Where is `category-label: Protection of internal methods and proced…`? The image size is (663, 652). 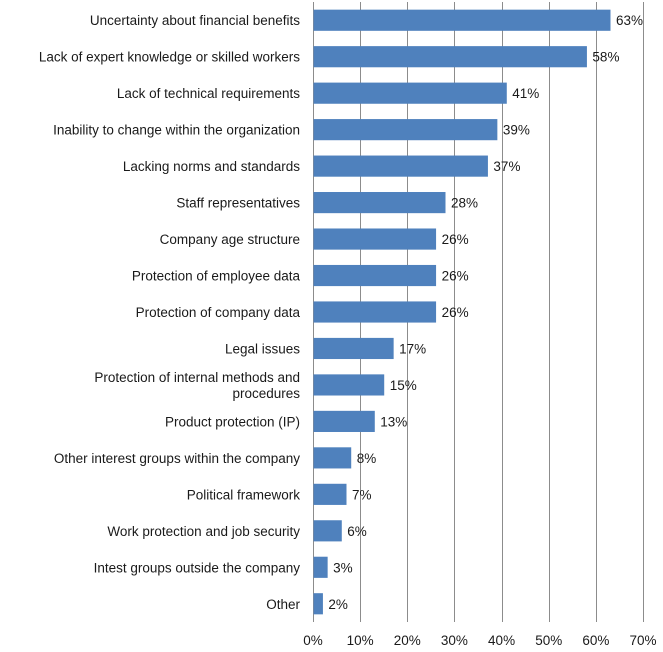
category-label: Protection of internal methods and proced… is located at coordinates (197, 385).